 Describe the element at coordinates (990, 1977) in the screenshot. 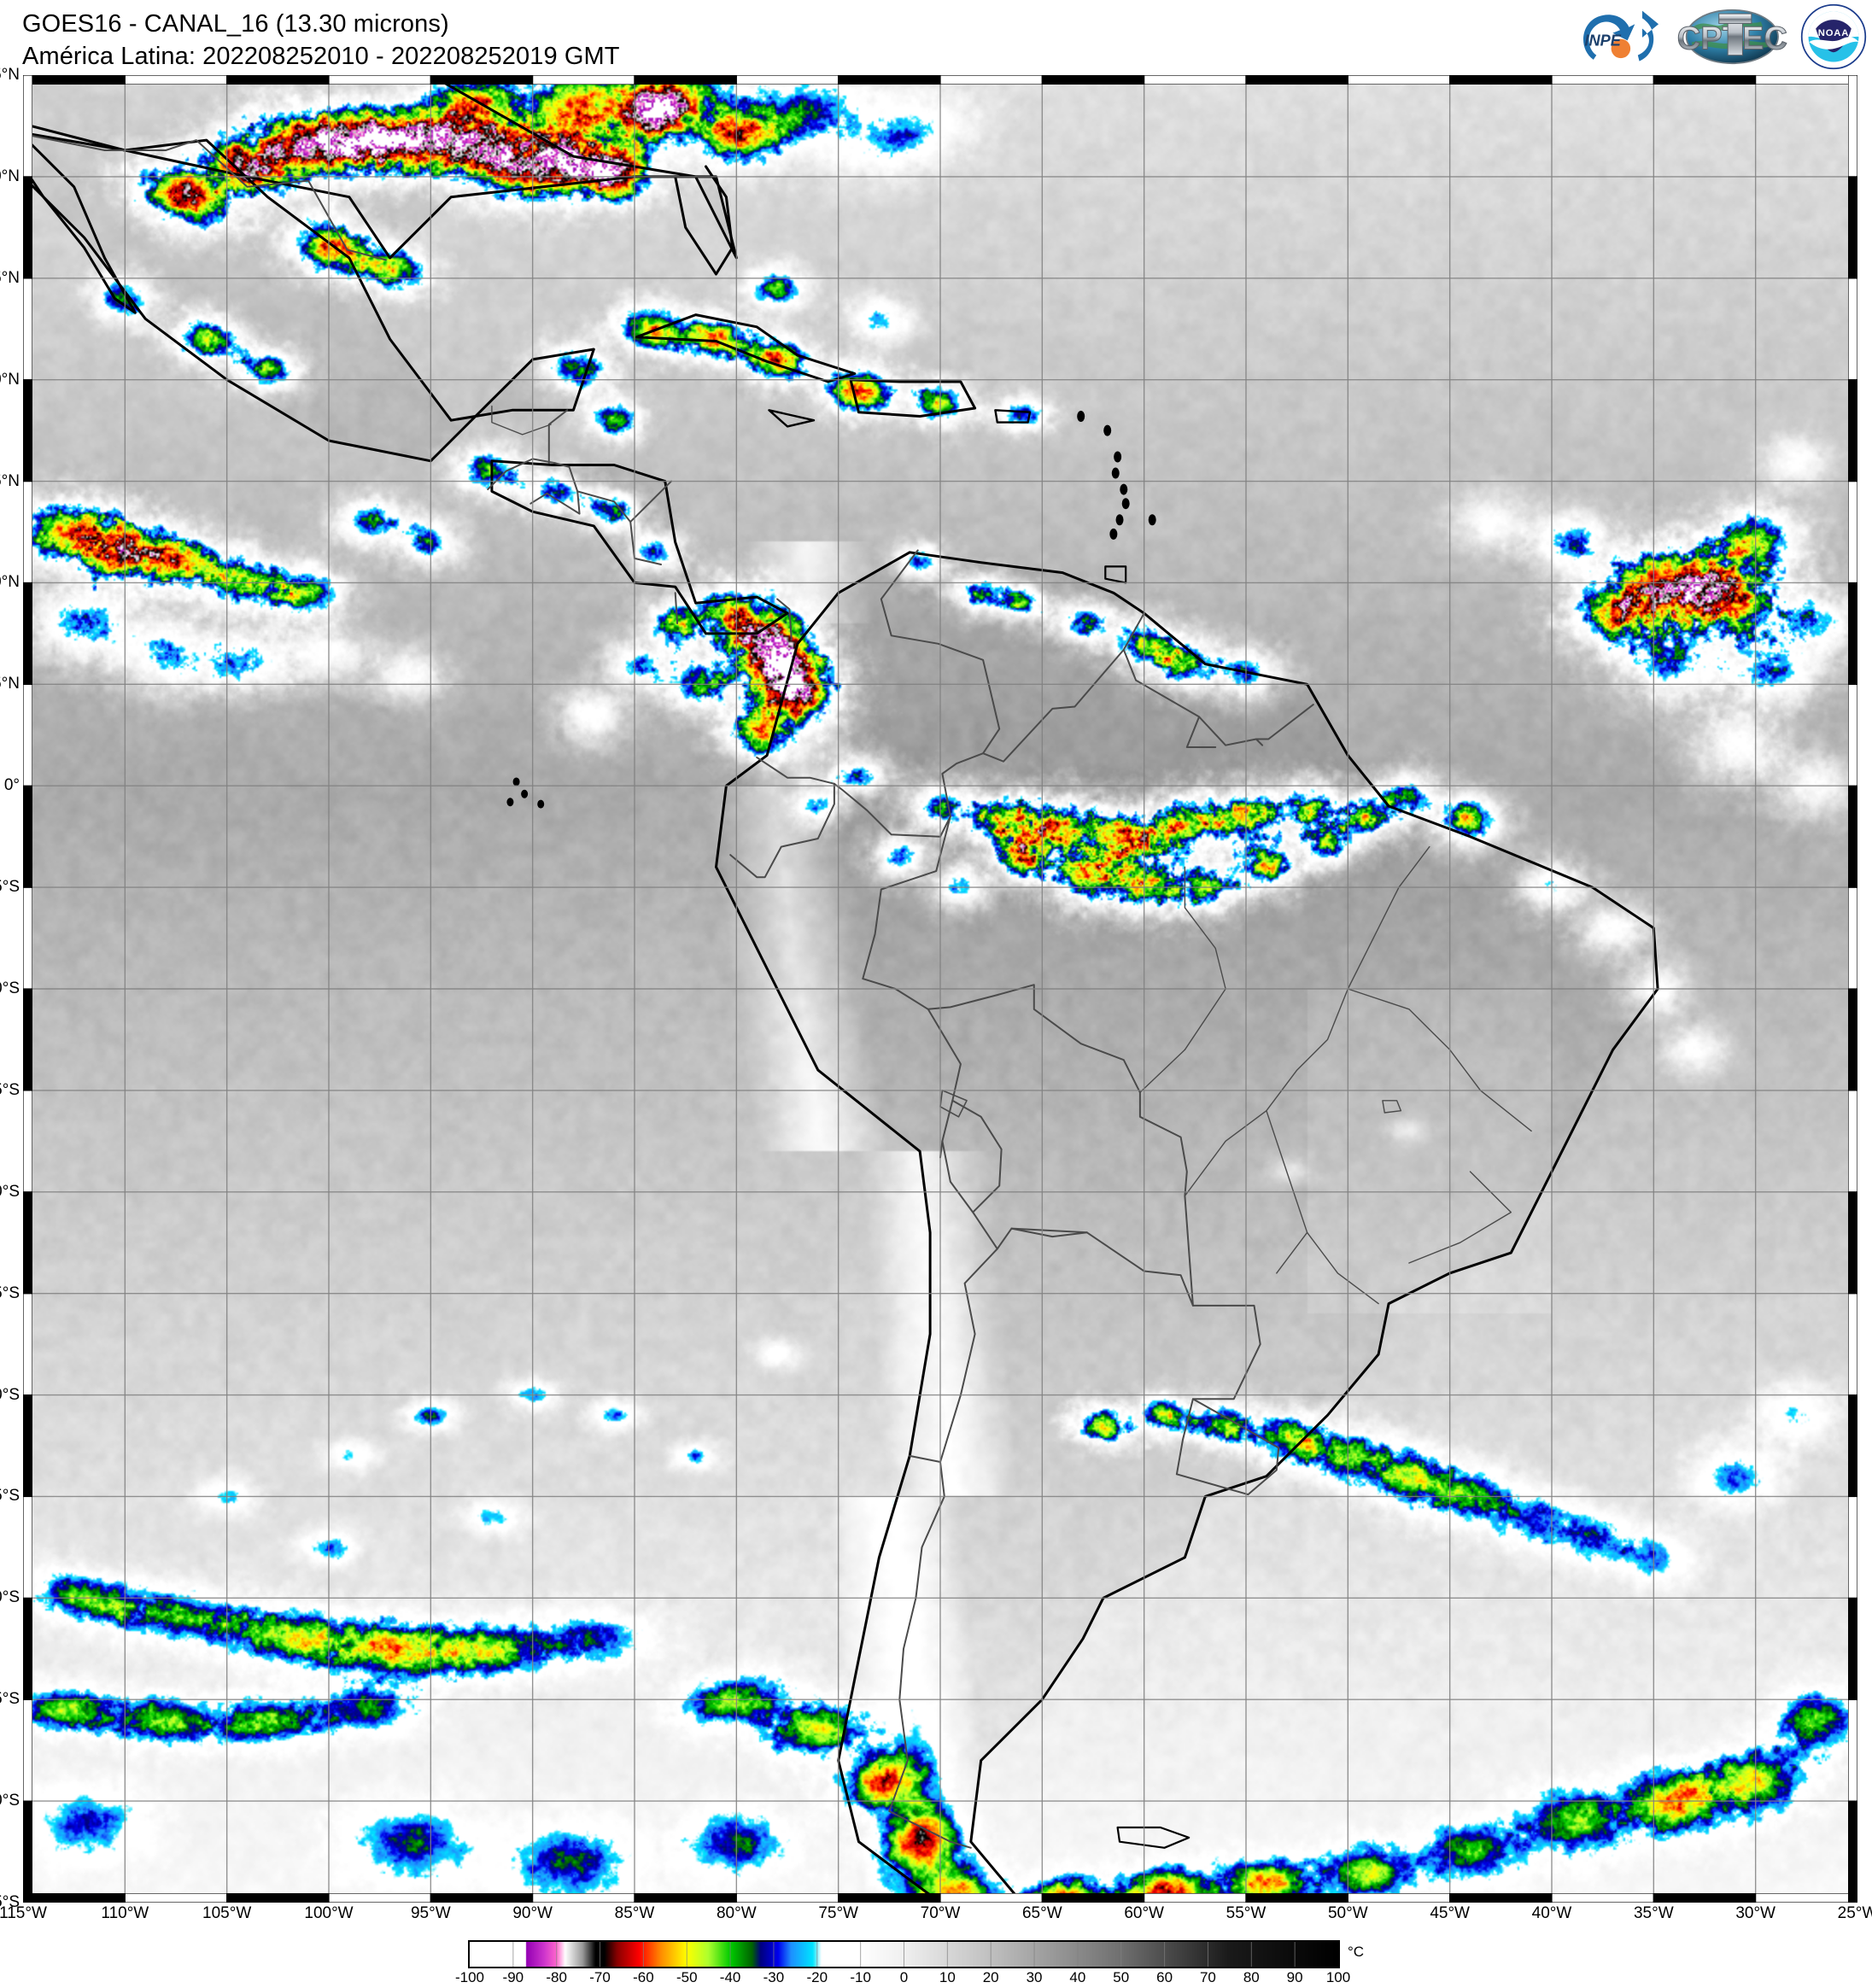

I see `colorbar-tick-label: 20` at that location.